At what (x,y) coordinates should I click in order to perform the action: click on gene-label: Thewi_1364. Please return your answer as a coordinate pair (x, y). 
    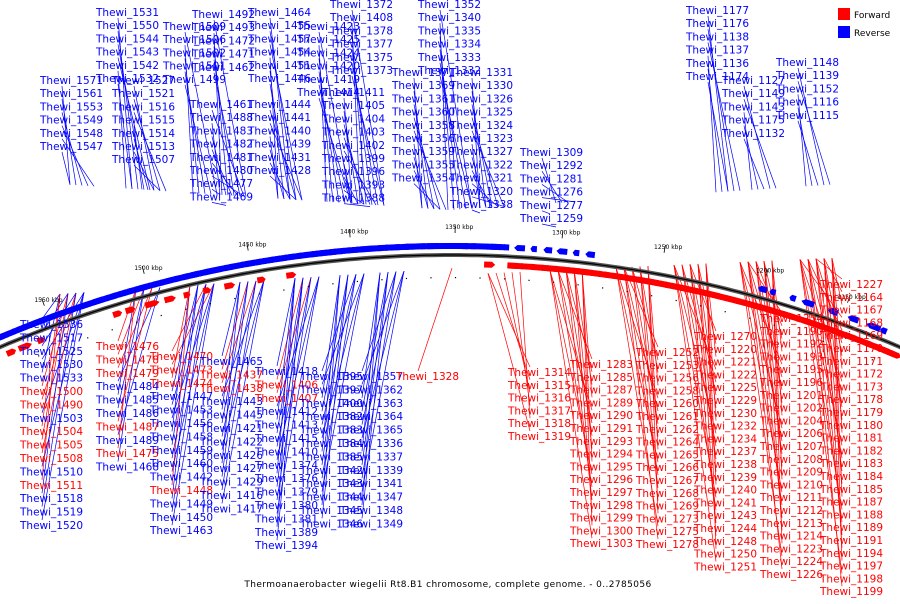
    Looking at the image, I should click on (371, 417).